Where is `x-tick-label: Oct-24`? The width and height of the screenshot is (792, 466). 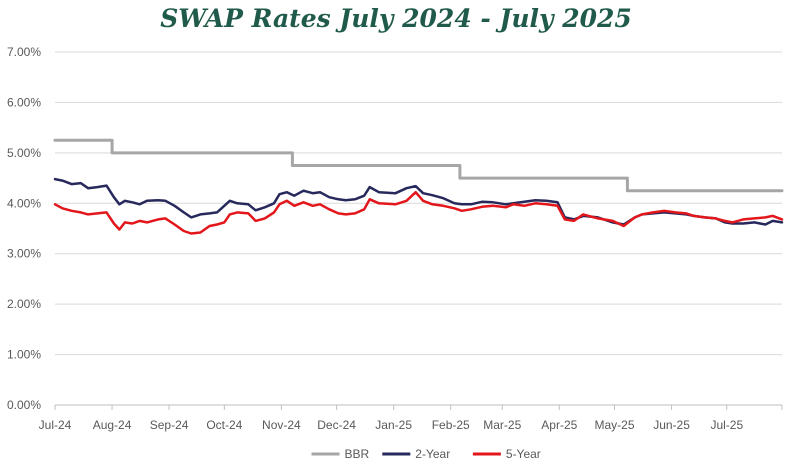
x-tick-label: Oct-24 is located at coordinates (224, 425).